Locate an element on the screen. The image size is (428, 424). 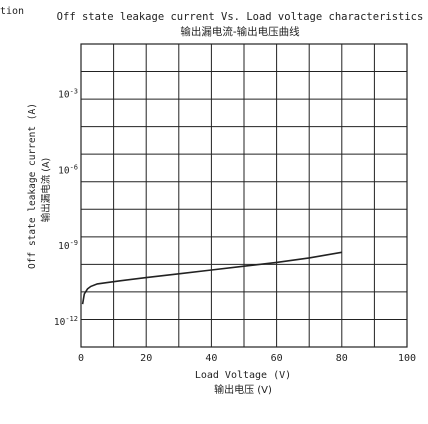
x-tick-label: 20 is located at coordinates (146, 358).